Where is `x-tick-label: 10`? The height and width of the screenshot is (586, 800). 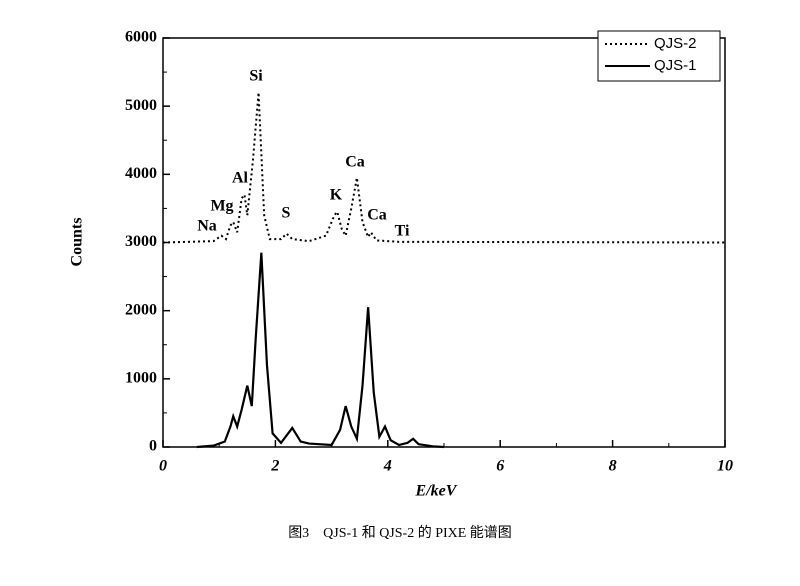
x-tick-label: 10 is located at coordinates (725, 466).